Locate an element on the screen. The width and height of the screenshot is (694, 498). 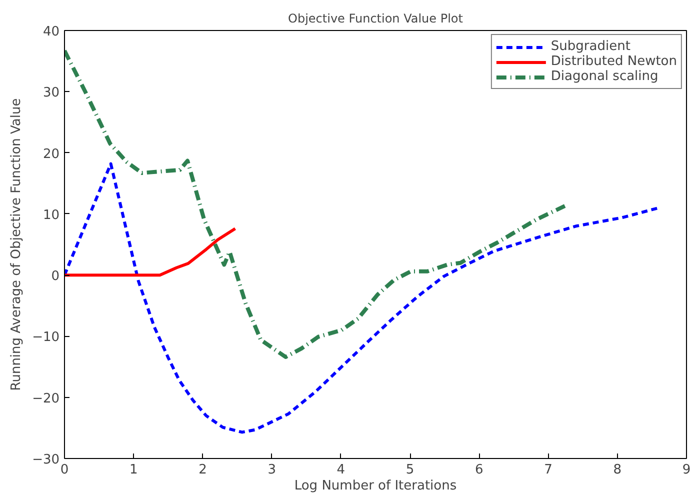
line-series is located at coordinates (150, 252).